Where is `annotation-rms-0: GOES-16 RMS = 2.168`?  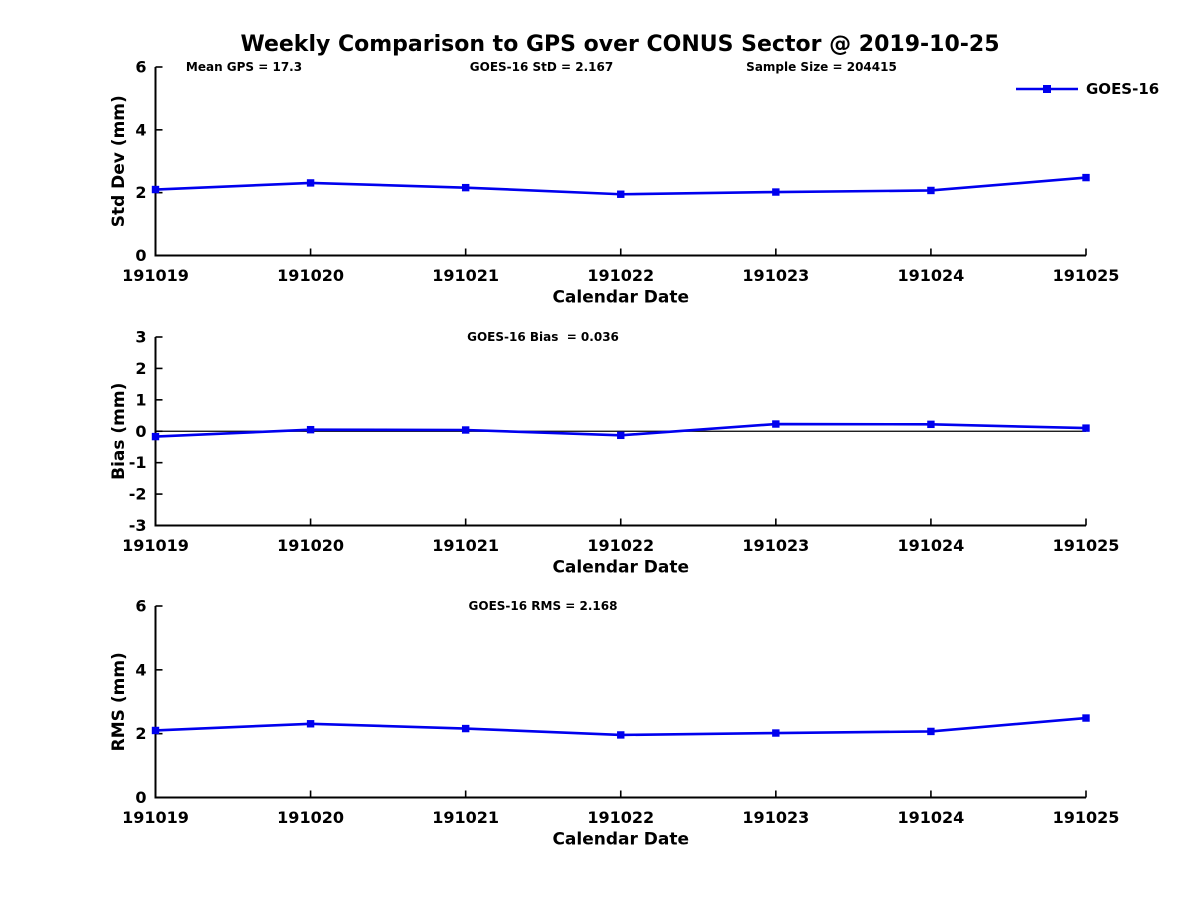
annotation-rms-0: GOES-16 RMS = 2.168 is located at coordinates (543, 606).